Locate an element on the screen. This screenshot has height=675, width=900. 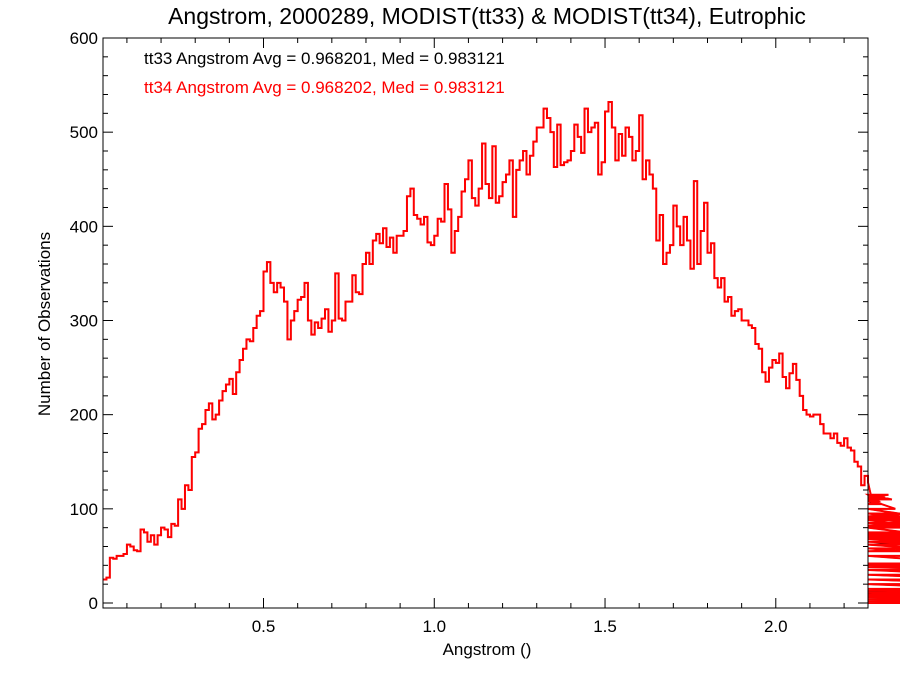
y-tick-label: 500 is located at coordinates (84, 132).